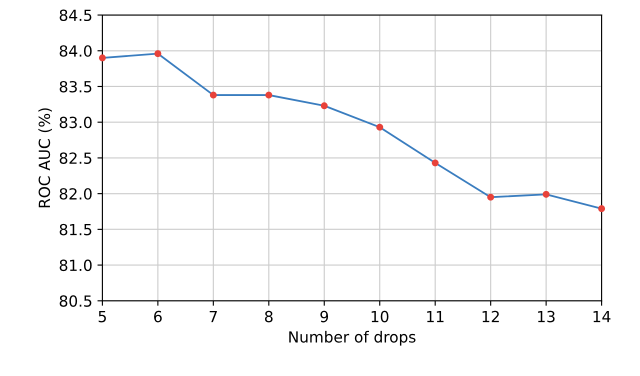 Image resolution: width=640 pixels, height=376 pixels. I want to click on x-tick-label: 14, so click(602, 316).